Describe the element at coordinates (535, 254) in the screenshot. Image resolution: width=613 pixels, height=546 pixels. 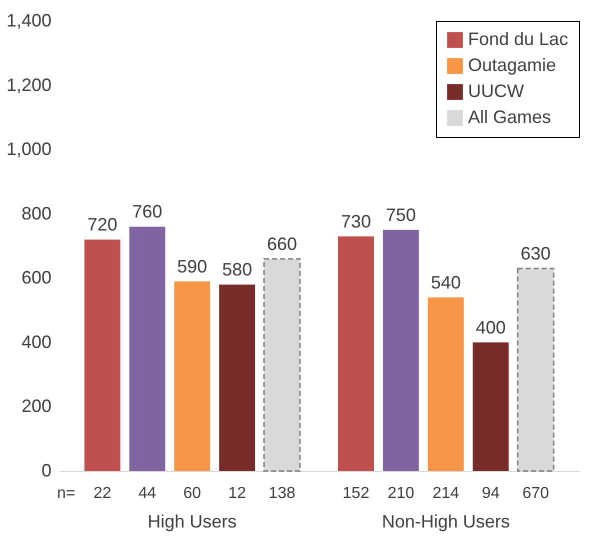
I see `data-label: 630` at that location.